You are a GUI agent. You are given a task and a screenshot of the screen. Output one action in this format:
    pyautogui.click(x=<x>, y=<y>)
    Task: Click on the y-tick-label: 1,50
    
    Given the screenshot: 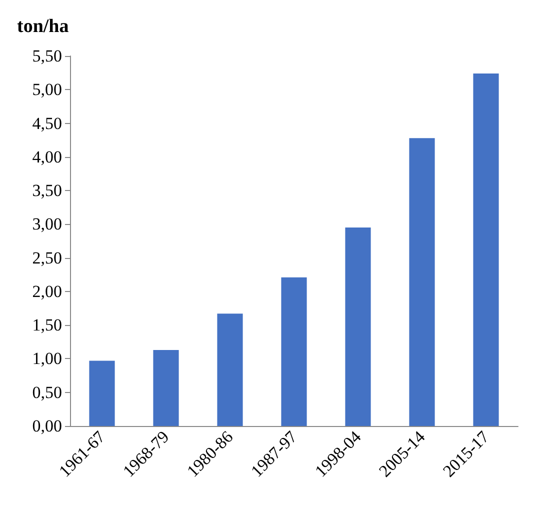 What is the action you would take?
    pyautogui.click(x=47, y=325)
    